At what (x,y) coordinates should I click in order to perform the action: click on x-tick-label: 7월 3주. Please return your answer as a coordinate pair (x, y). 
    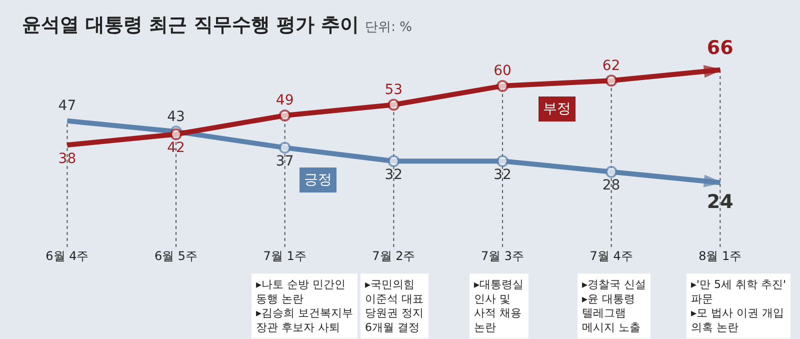
    Looking at the image, I should click on (502, 256).